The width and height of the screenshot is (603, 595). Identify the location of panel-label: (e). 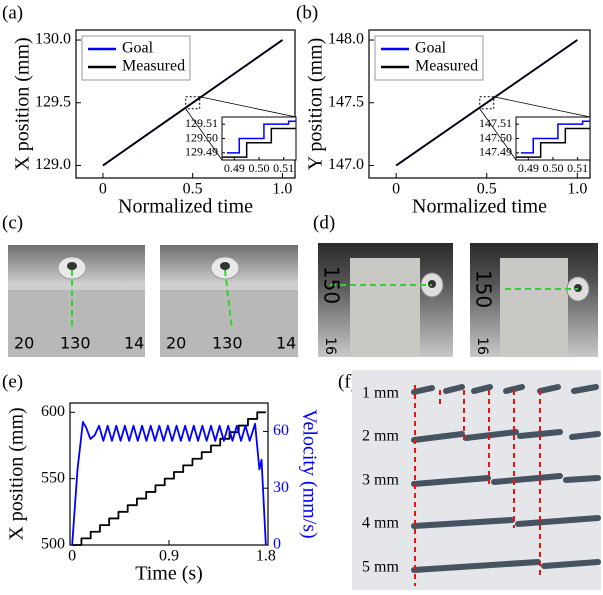
(12, 381).